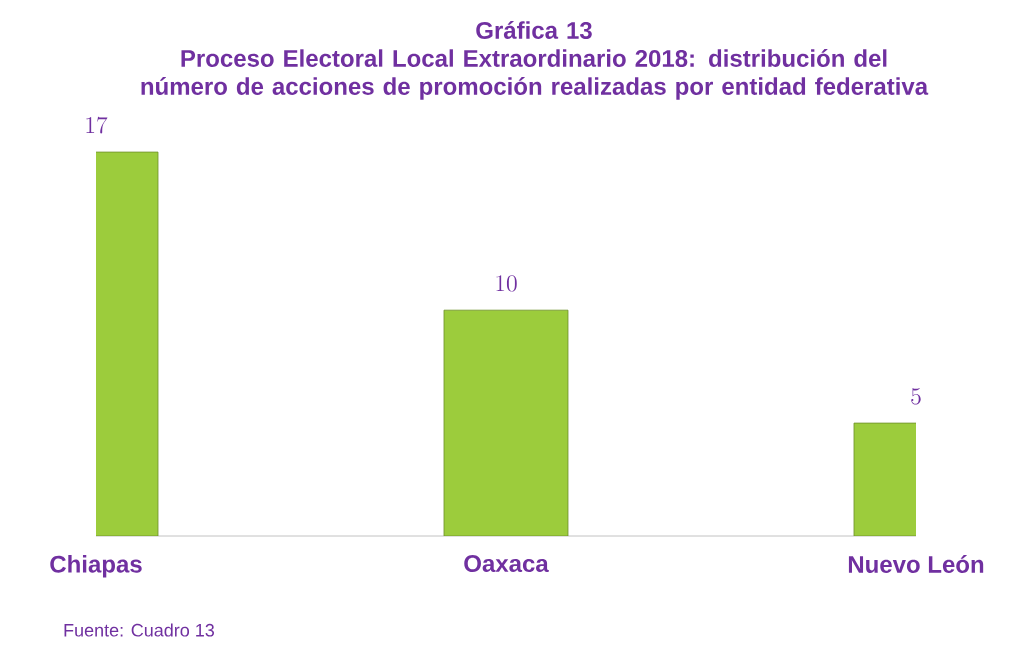 The image size is (1014, 650). I want to click on data-label: 5, so click(916, 396).